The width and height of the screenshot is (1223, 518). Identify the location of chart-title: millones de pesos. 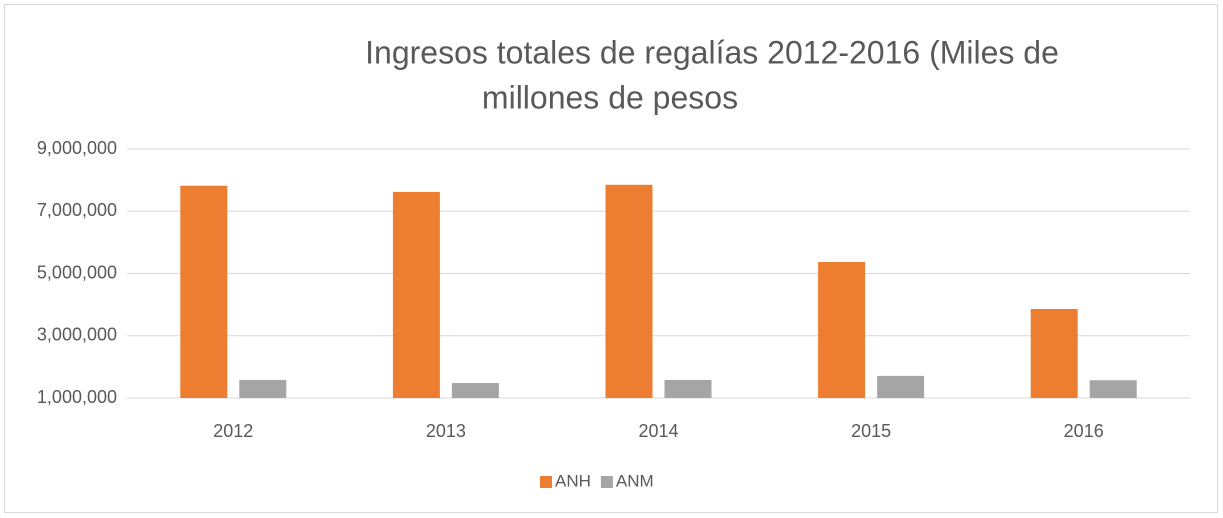
(610, 97).